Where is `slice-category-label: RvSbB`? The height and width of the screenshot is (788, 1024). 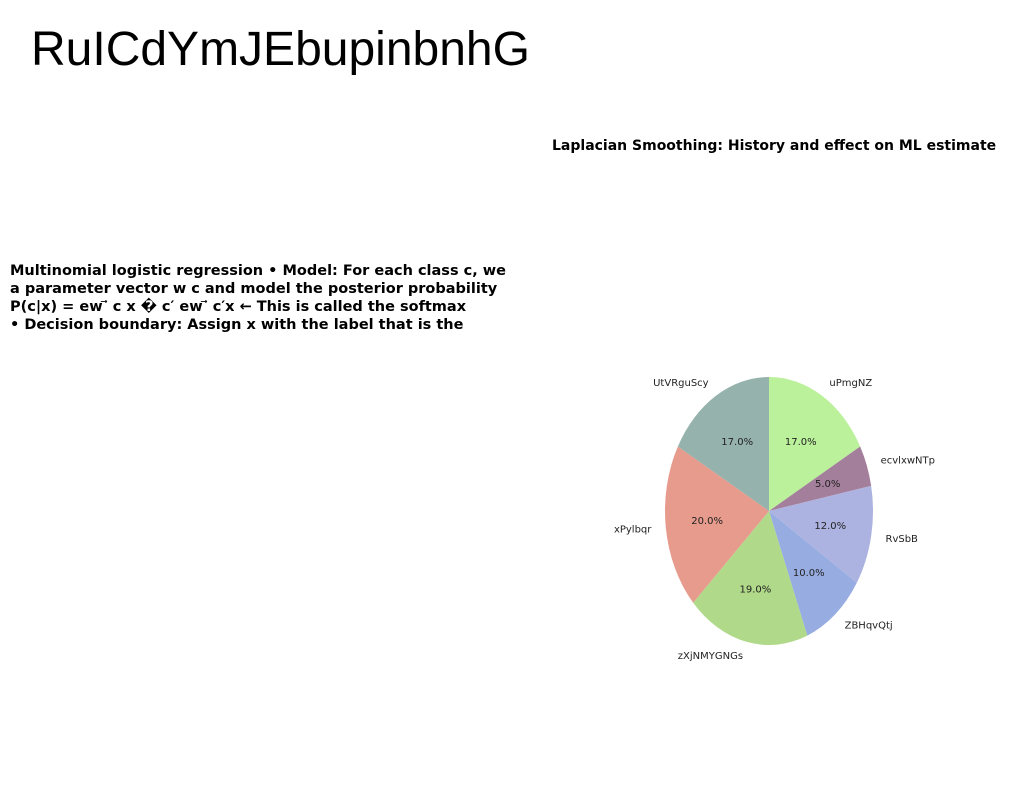 slice-category-label: RvSbB is located at coordinates (902, 539).